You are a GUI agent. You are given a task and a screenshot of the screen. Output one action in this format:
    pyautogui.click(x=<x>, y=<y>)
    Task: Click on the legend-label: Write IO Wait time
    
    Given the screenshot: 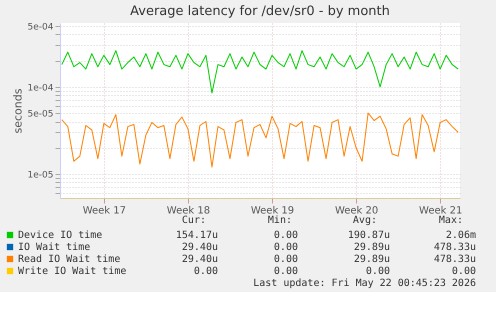 What is the action you would take?
    pyautogui.click(x=72, y=271)
    